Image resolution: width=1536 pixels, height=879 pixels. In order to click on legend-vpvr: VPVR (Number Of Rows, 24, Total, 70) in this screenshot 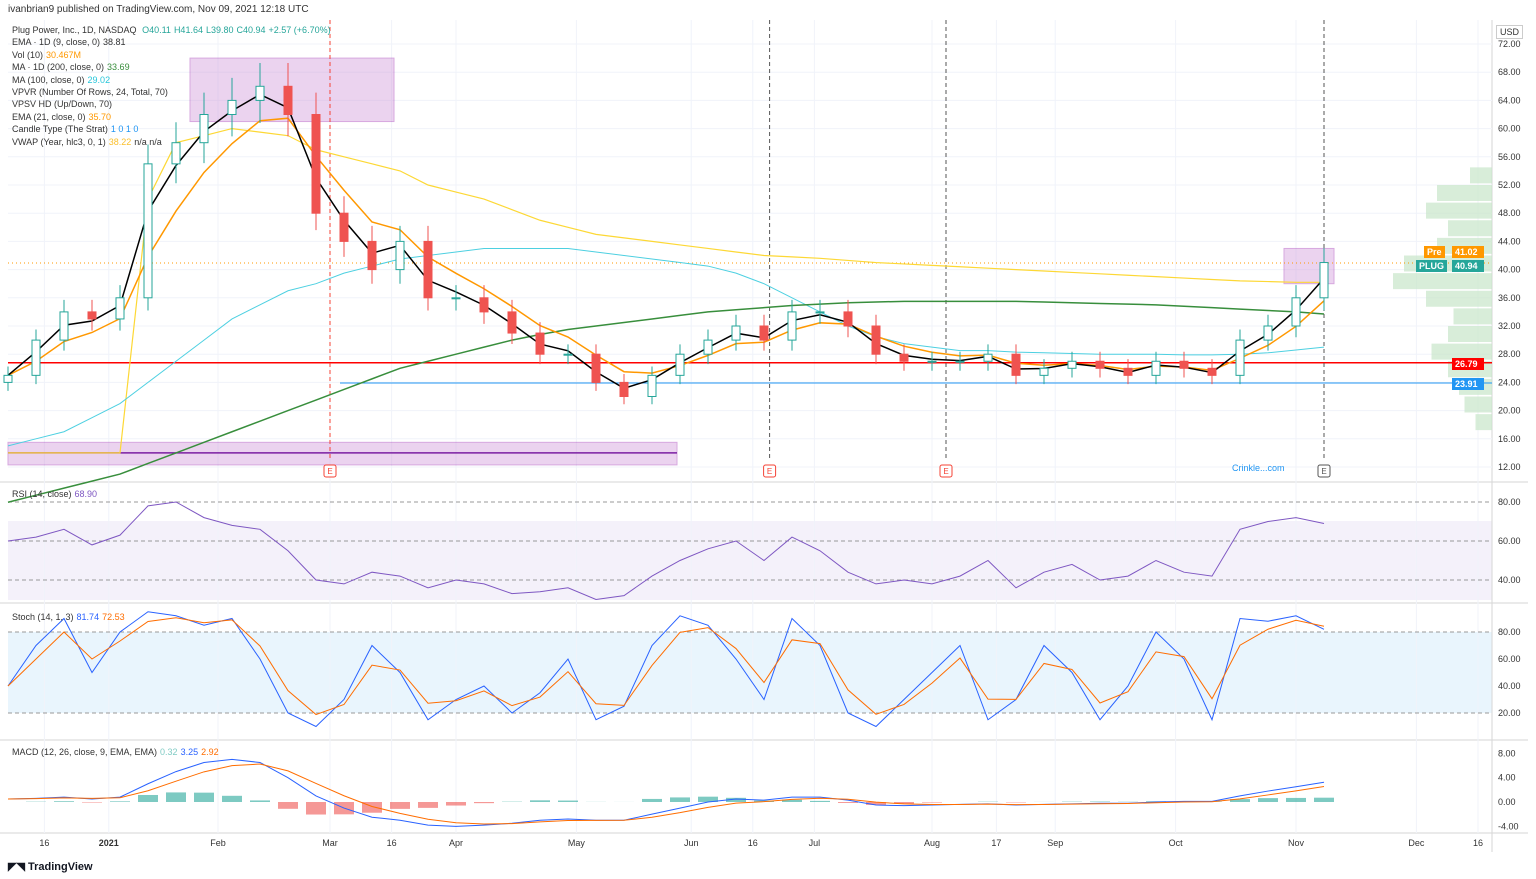, I will do `click(90, 92)`.